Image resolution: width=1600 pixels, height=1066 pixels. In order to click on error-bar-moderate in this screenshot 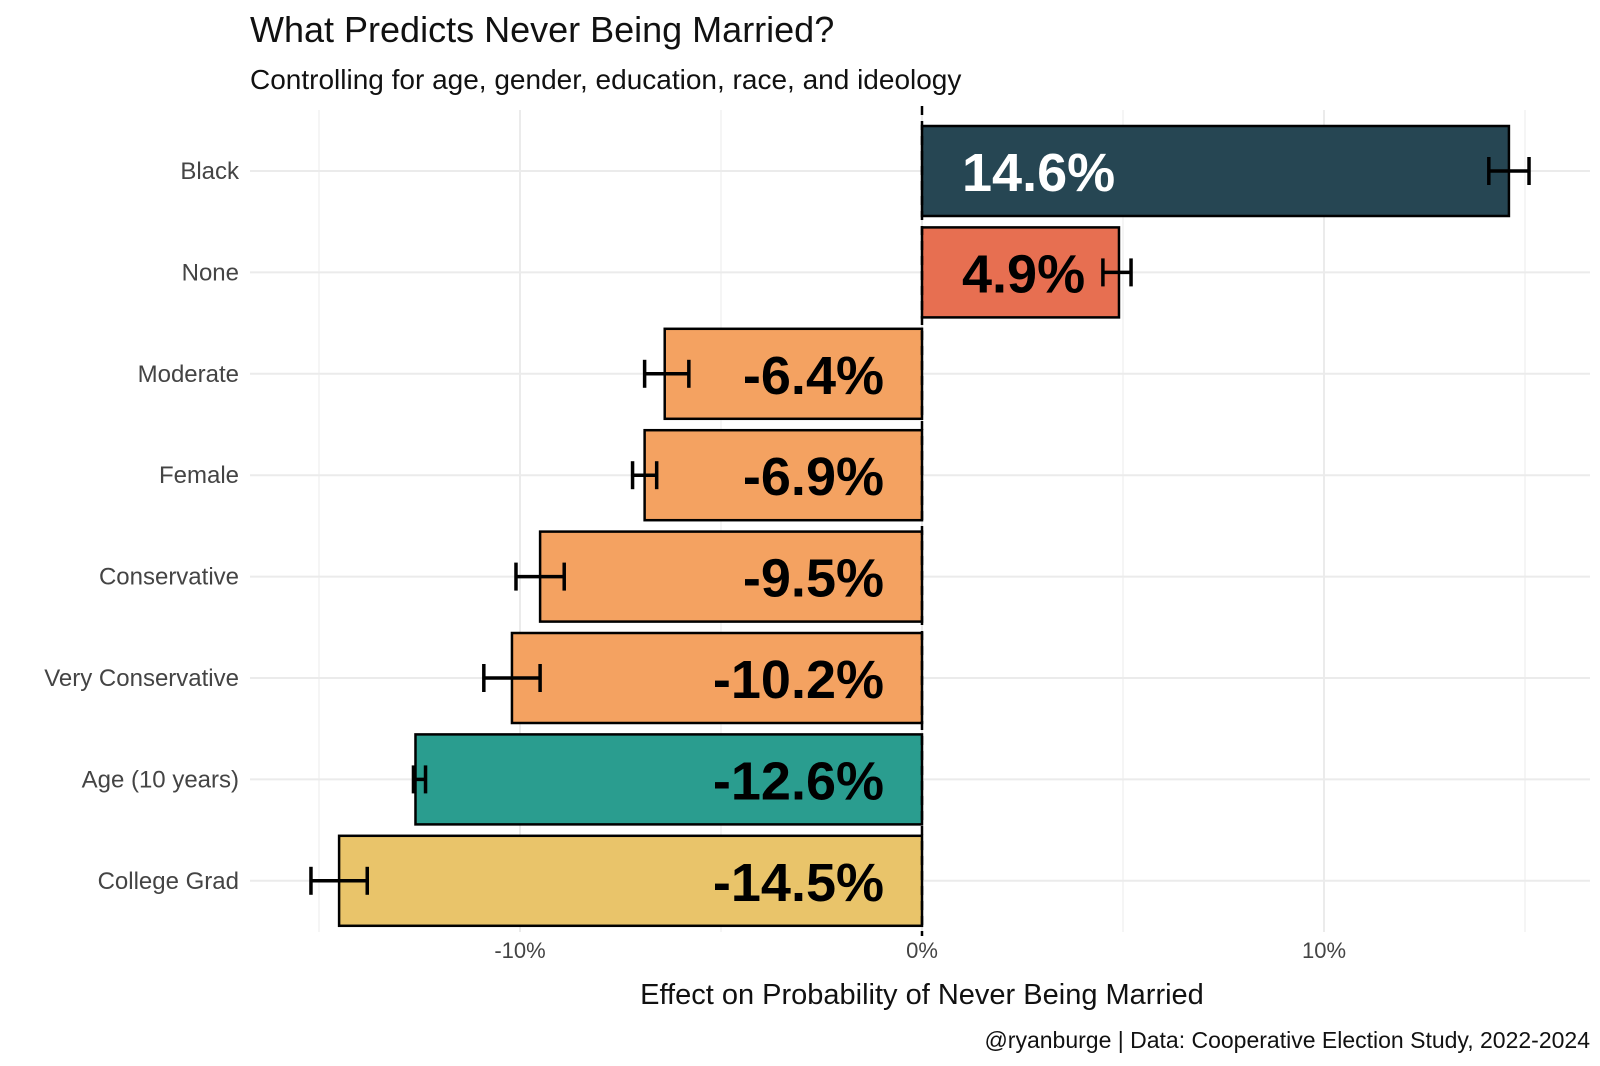, I will do `click(666, 373)`.